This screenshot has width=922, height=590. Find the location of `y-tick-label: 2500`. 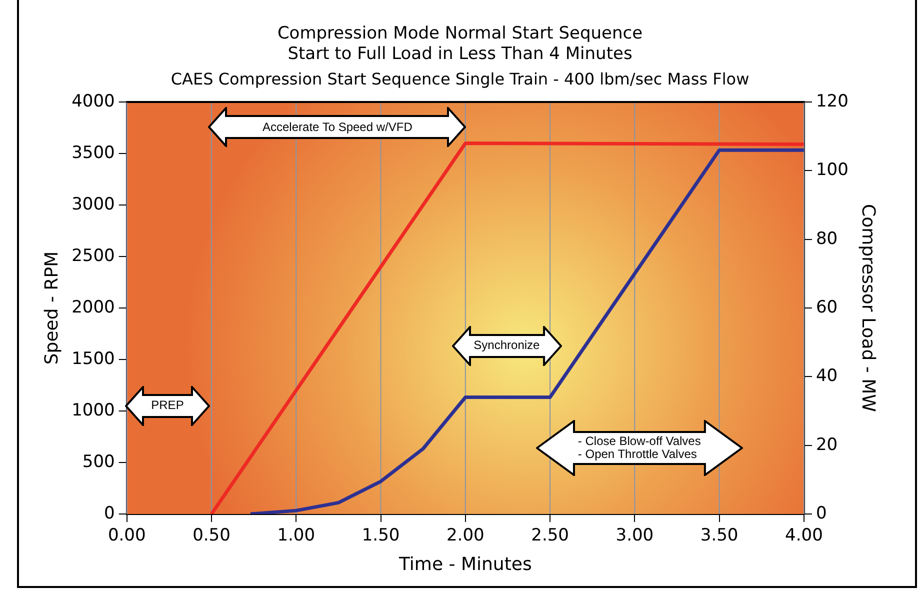

y-tick-label: 2500 is located at coordinates (93, 256).